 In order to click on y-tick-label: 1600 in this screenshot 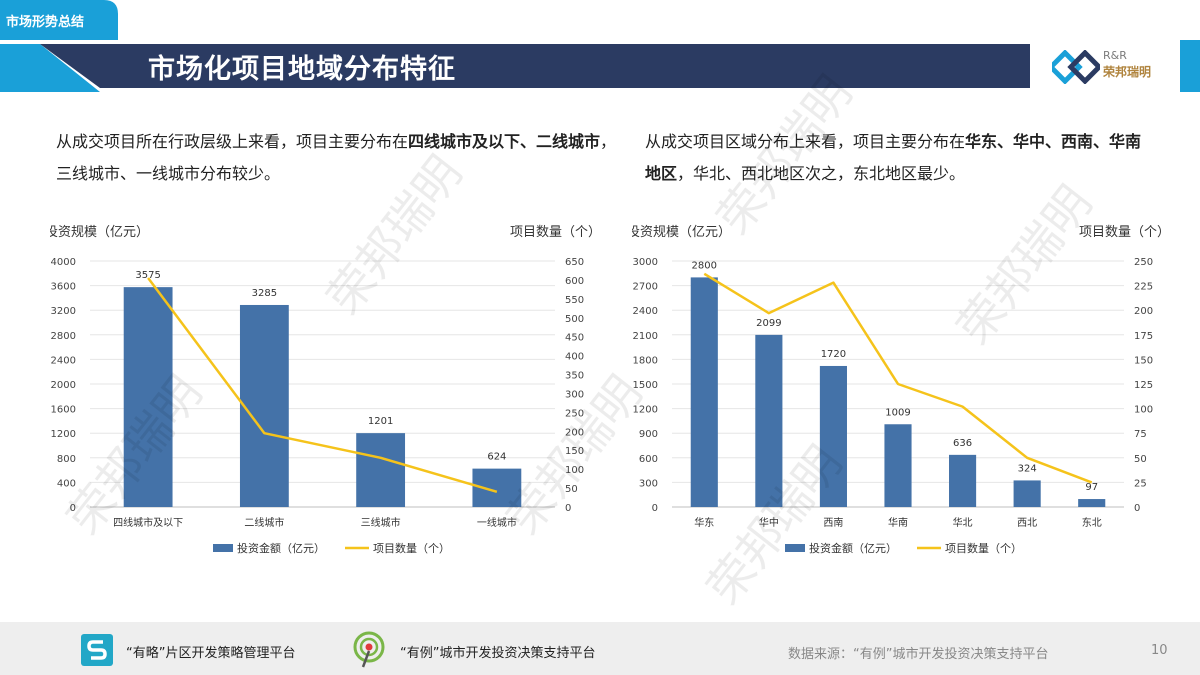, I will do `click(63, 410)`.